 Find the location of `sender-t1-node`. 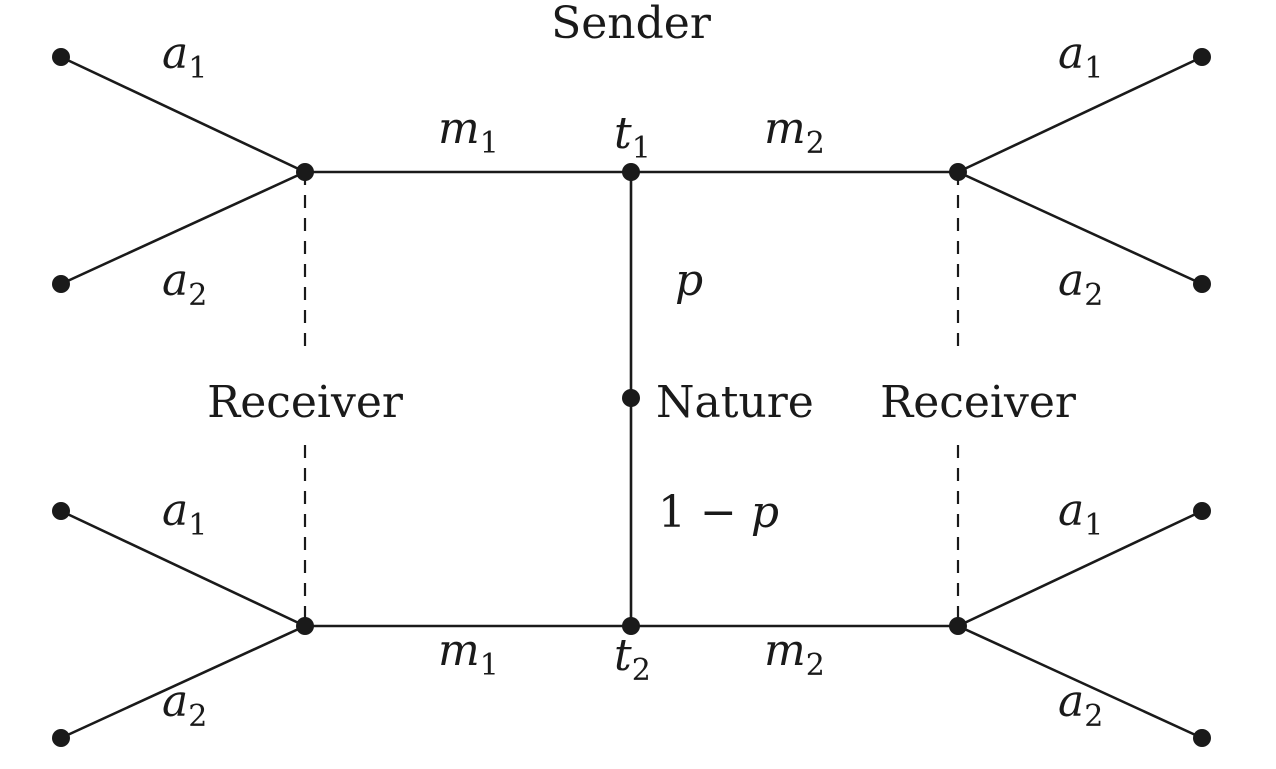

sender-t1-node is located at coordinates (631, 172).